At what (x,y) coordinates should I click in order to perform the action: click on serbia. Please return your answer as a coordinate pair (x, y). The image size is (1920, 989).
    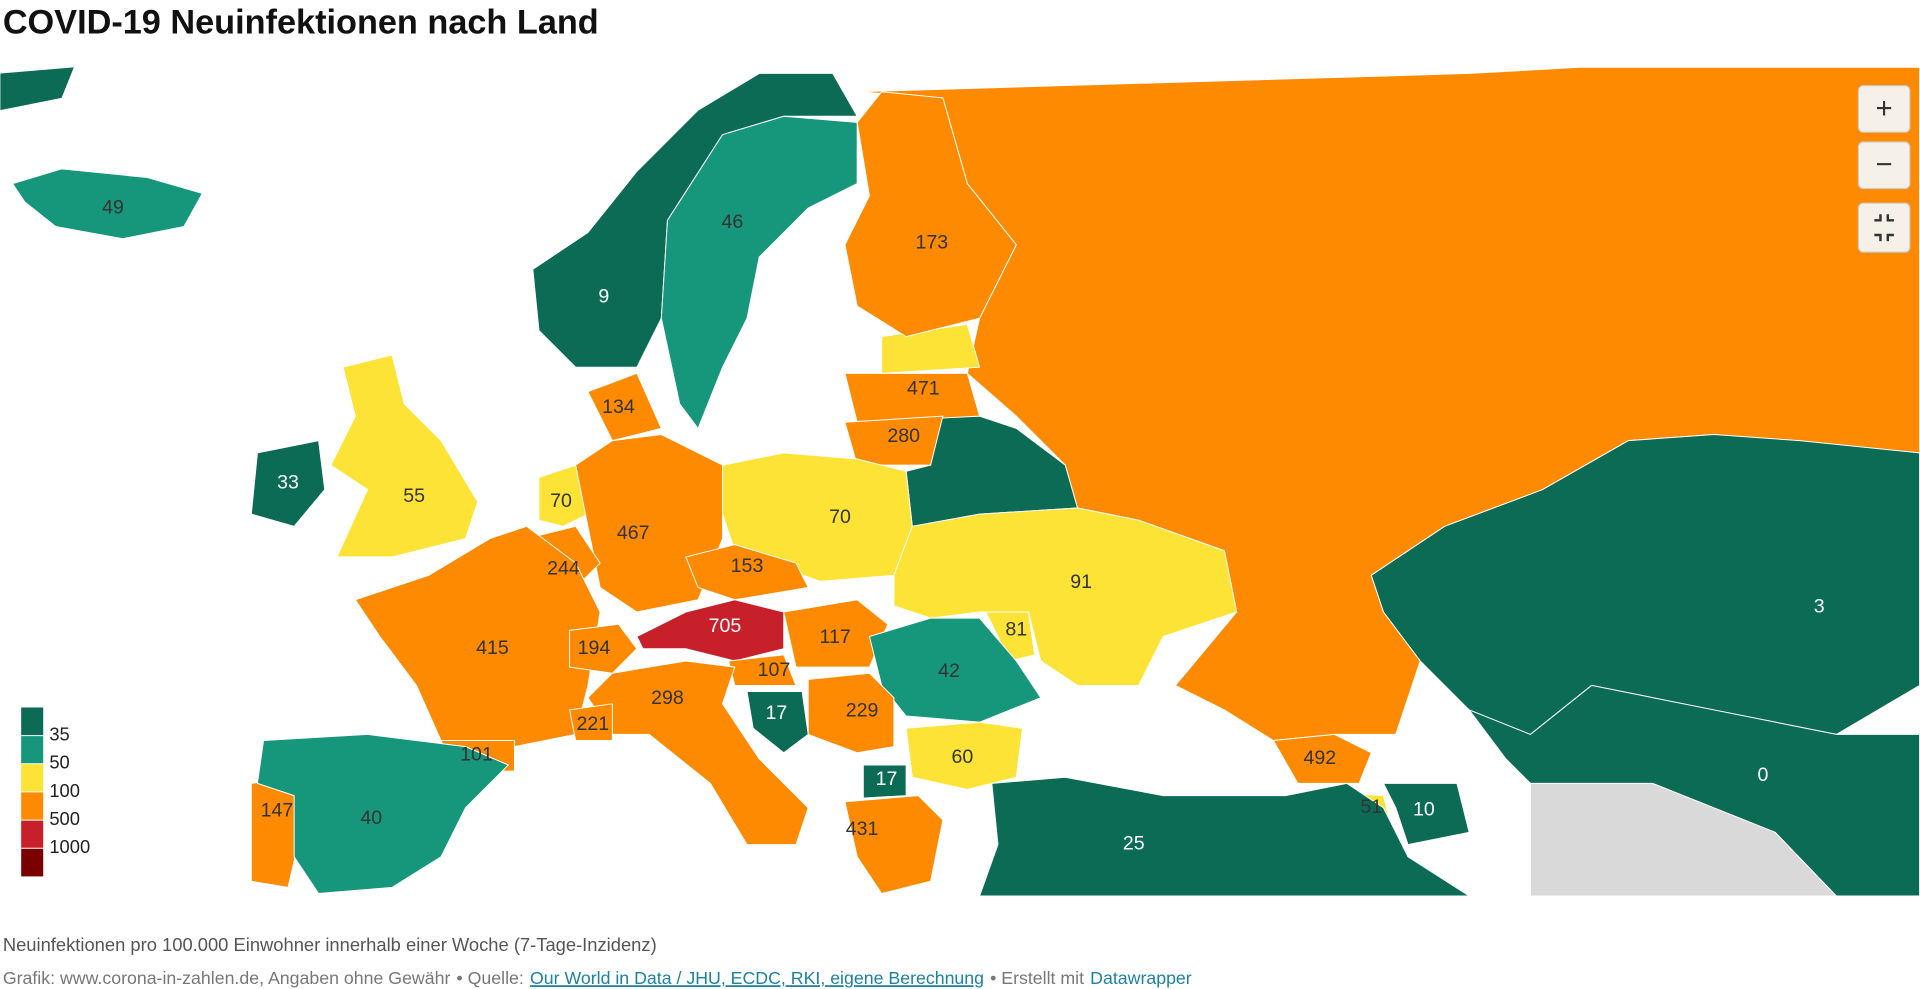
    Looking at the image, I should click on (851, 713).